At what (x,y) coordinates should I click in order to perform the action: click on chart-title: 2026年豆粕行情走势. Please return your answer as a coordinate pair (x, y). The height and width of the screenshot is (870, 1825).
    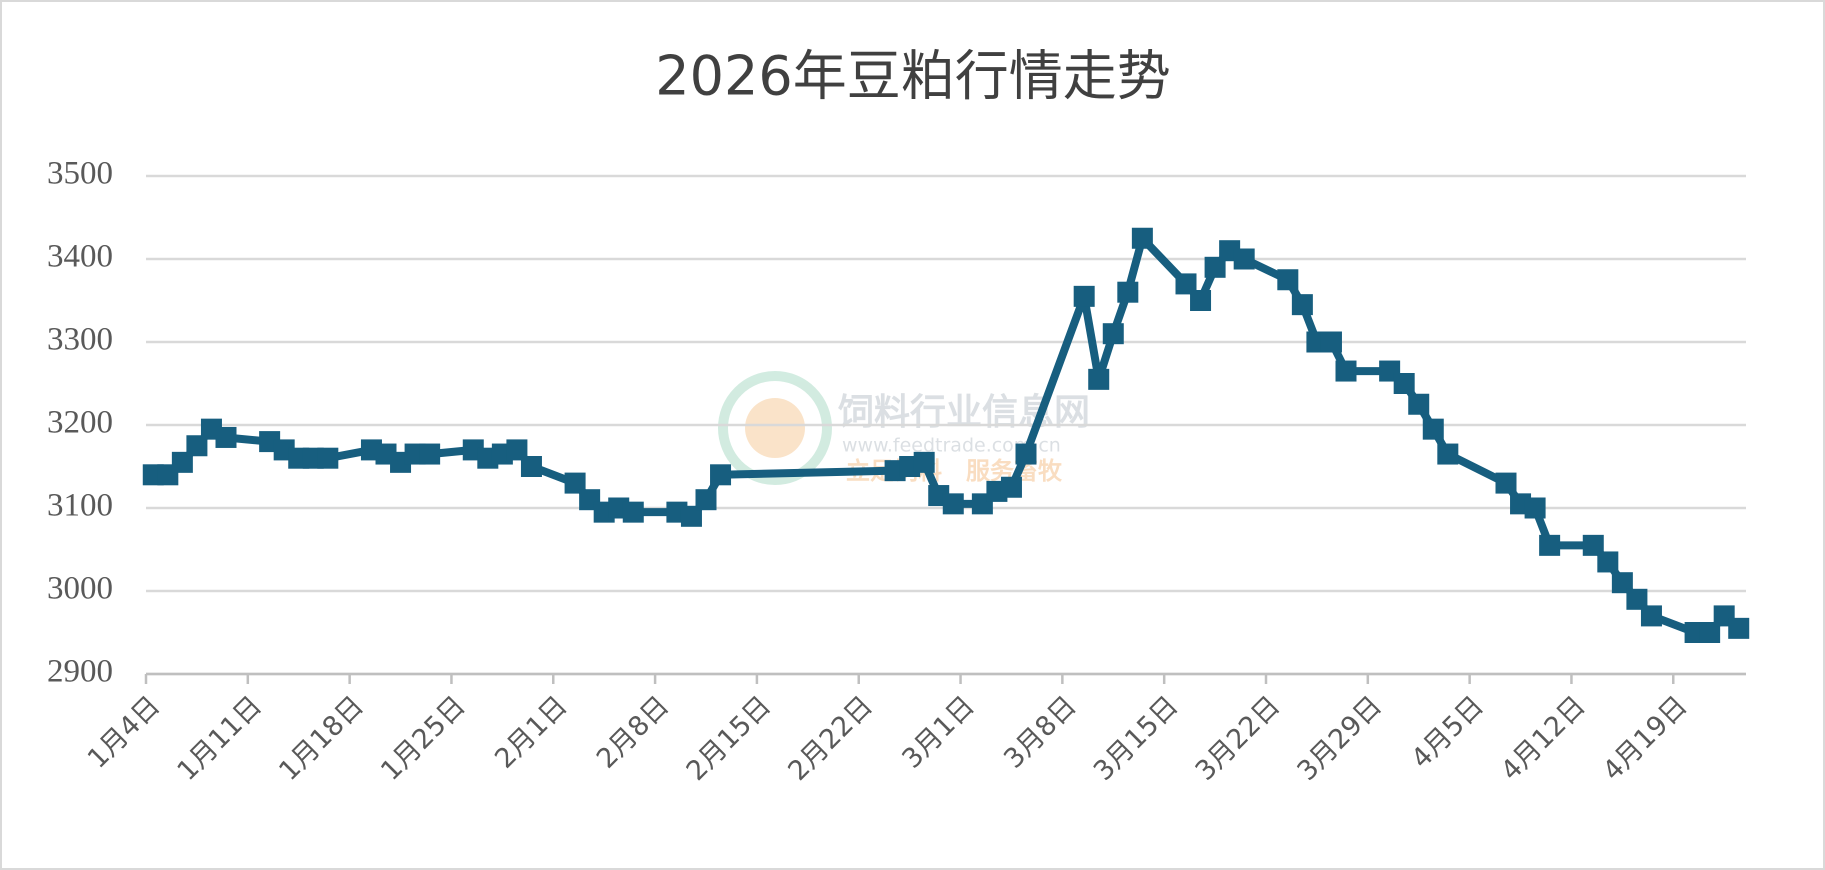
    Looking at the image, I should click on (912, 76).